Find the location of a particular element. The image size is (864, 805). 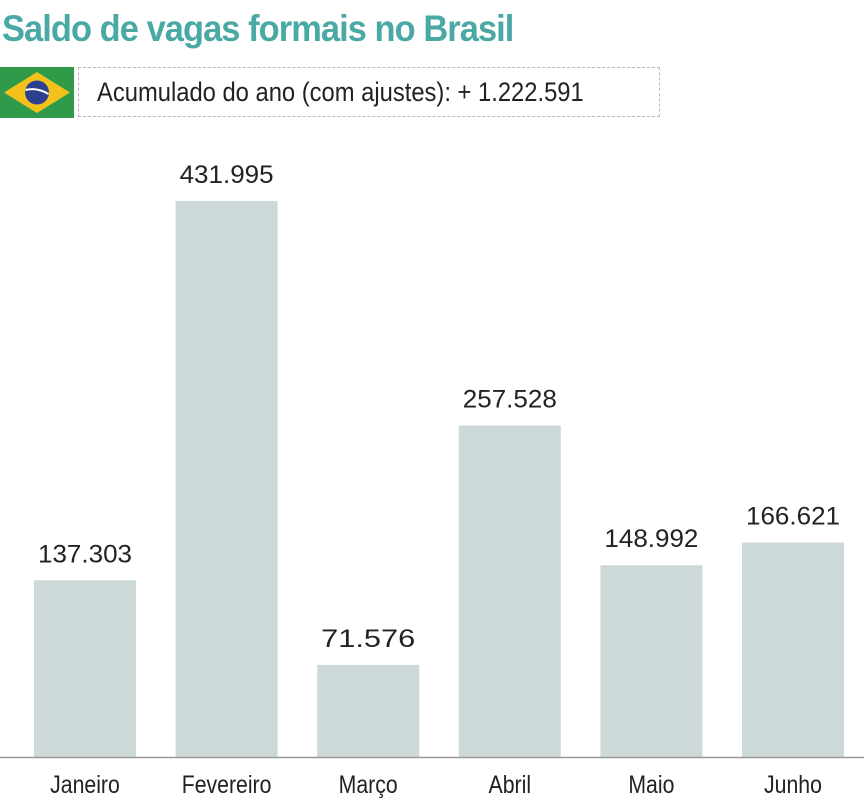

data-label: 148.992 is located at coordinates (651, 539).